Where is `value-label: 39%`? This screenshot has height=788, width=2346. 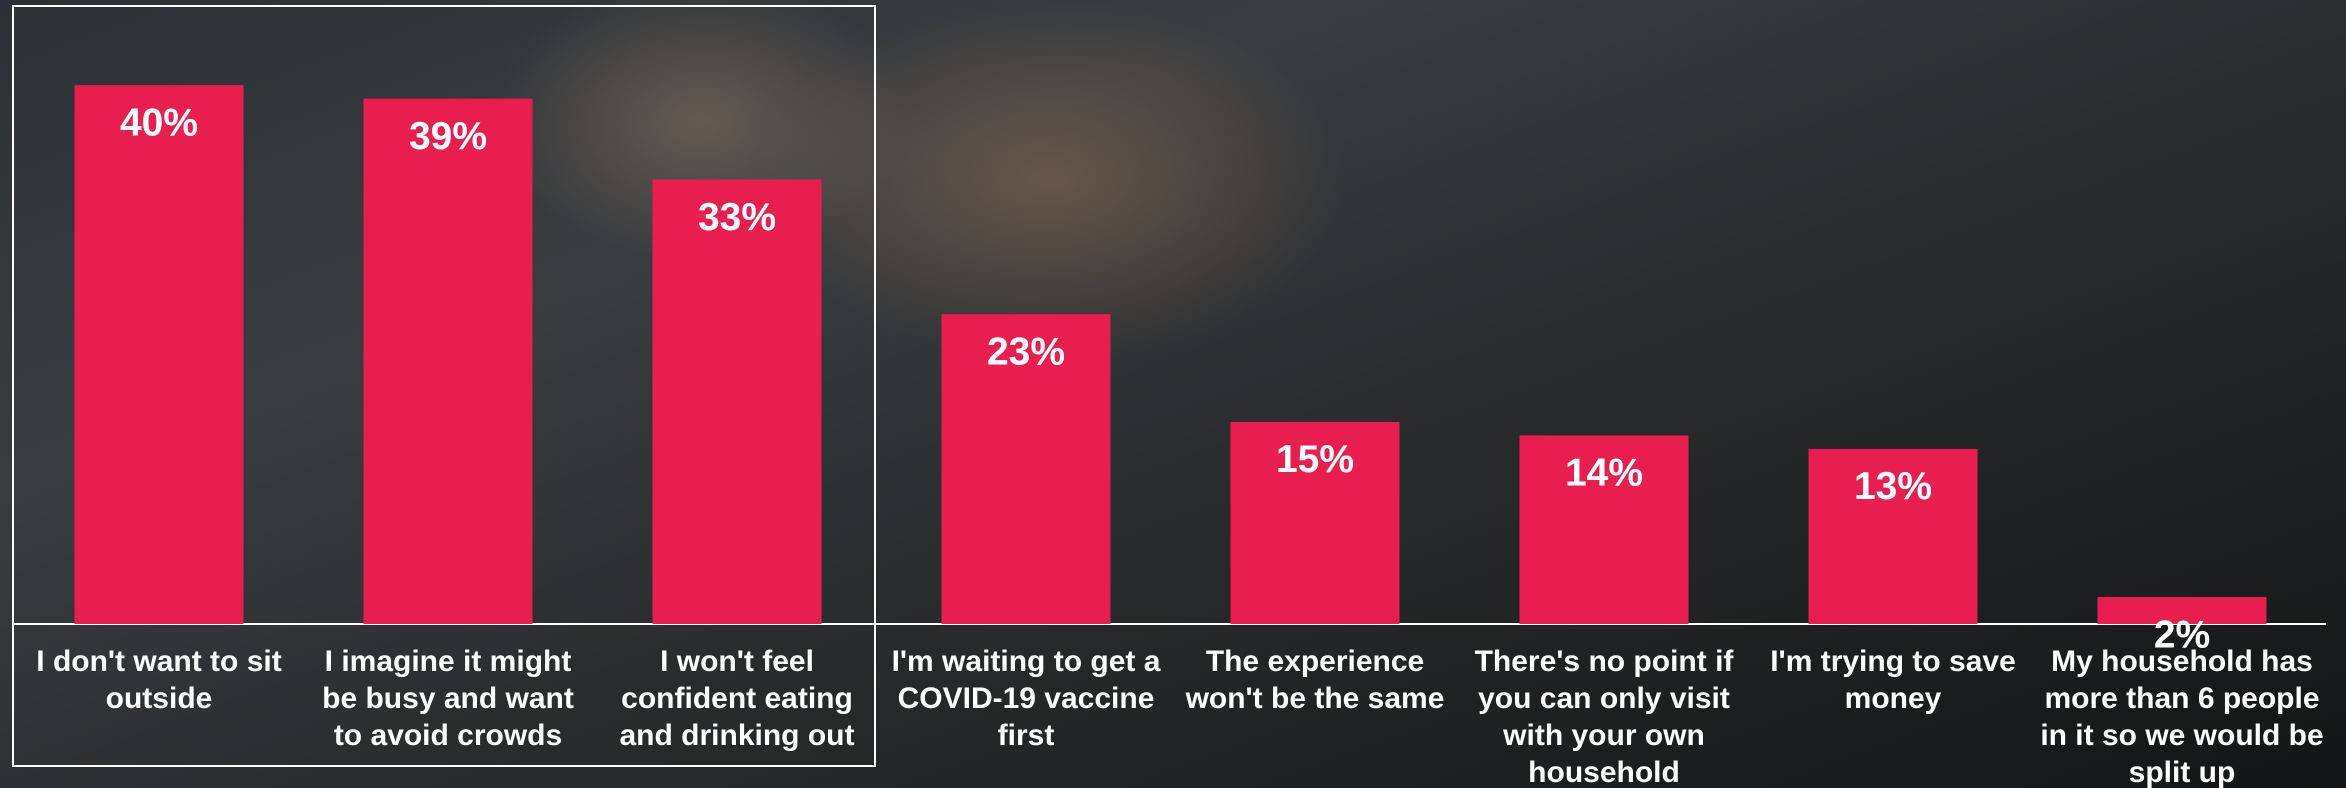
value-label: 39% is located at coordinates (448, 136).